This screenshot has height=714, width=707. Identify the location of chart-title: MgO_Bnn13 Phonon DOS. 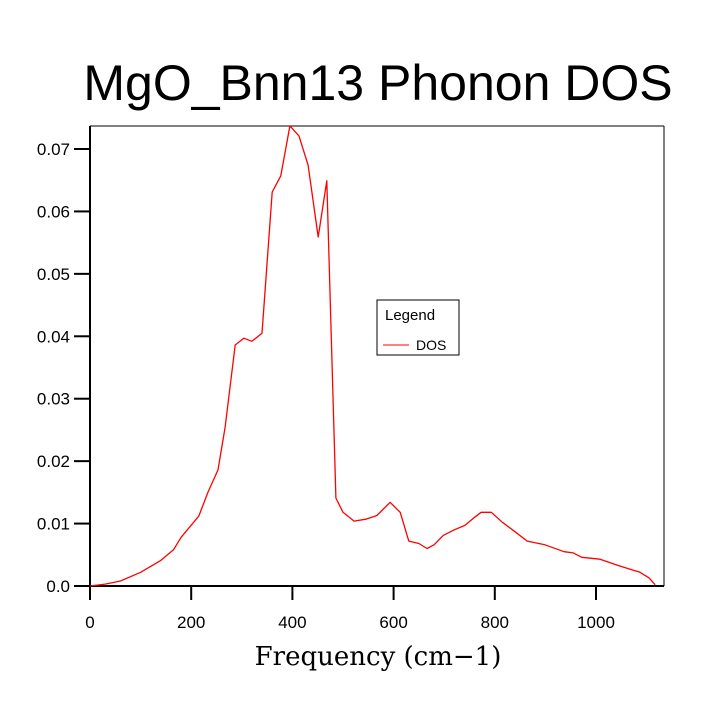
(377, 83).